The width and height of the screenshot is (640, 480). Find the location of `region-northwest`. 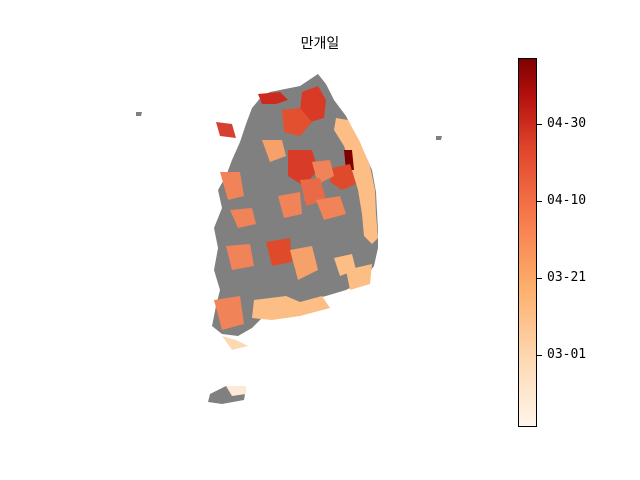

region-northwest is located at coordinates (226, 130).